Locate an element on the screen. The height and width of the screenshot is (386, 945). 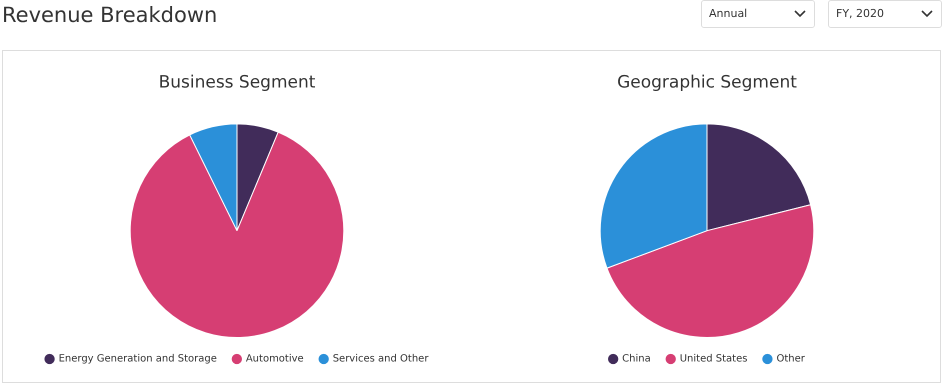
legend-label: Automotive is located at coordinates (275, 359).